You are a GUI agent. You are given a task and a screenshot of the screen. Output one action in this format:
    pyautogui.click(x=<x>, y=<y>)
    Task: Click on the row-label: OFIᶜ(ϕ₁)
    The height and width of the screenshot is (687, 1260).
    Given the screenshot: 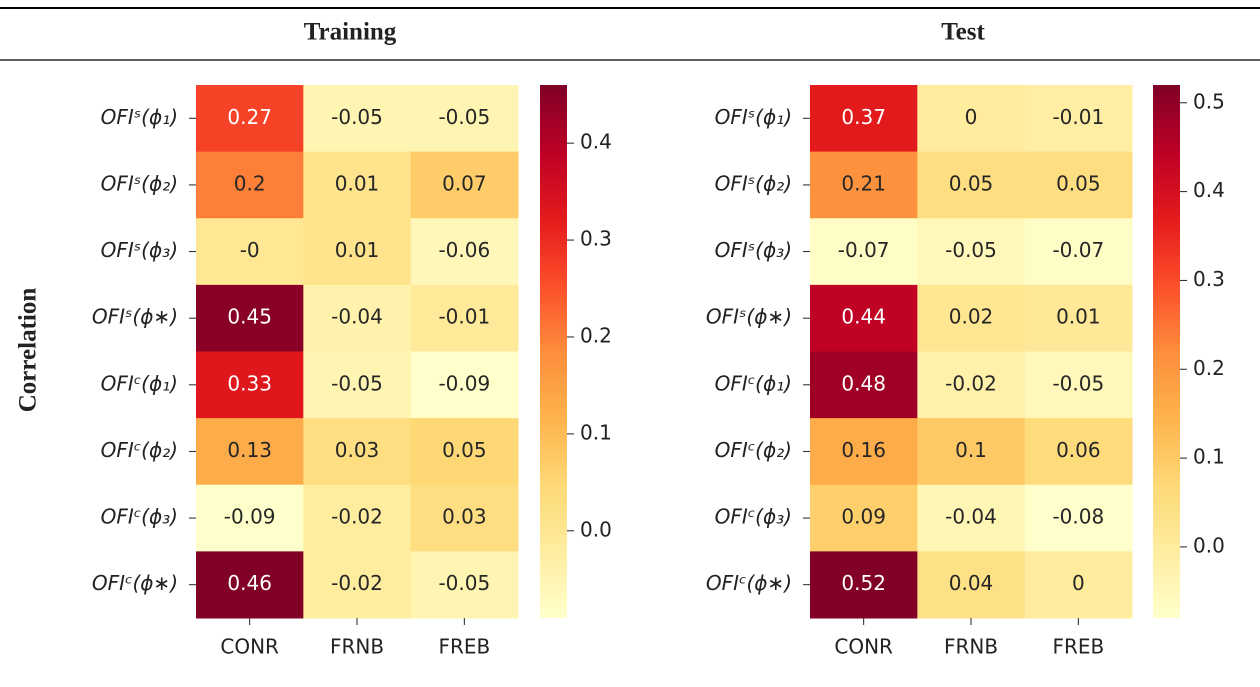 What is the action you would take?
    pyautogui.click(x=753, y=383)
    